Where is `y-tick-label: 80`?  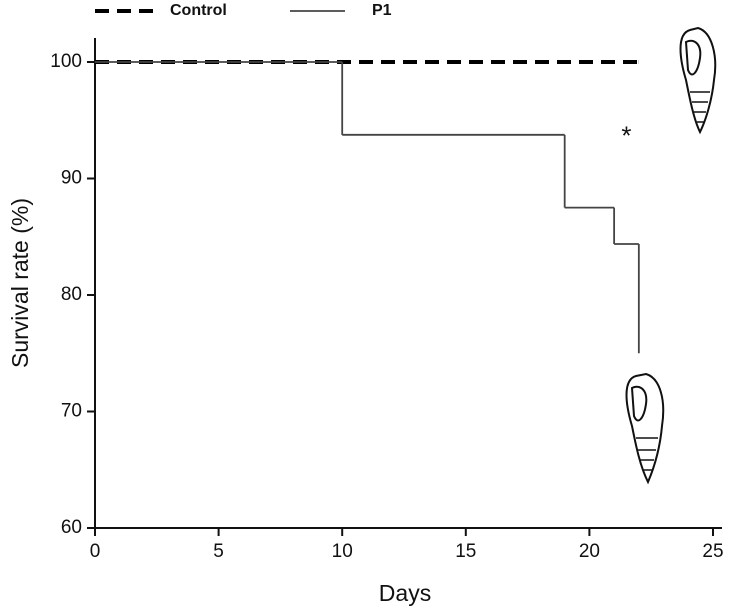 y-tick-label: 80 is located at coordinates (71, 294).